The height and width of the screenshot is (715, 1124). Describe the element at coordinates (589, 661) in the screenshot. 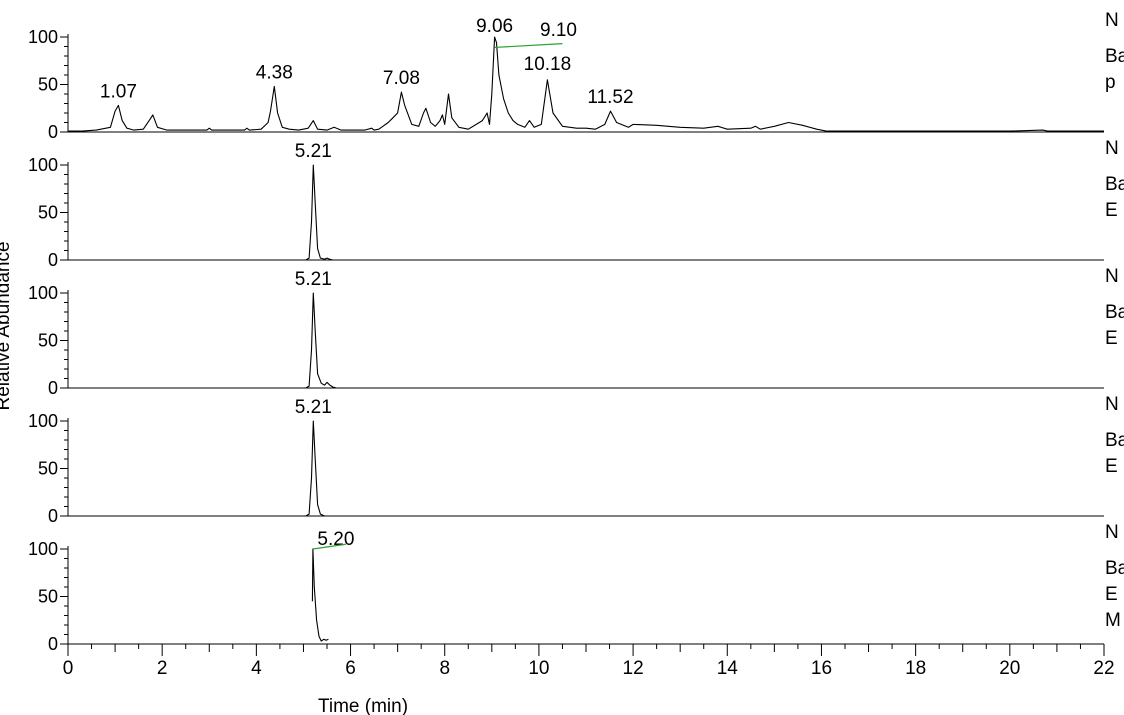

I see `x-axis: 0 2 4 6 8 10 12 14 16 18 20 22` at that location.